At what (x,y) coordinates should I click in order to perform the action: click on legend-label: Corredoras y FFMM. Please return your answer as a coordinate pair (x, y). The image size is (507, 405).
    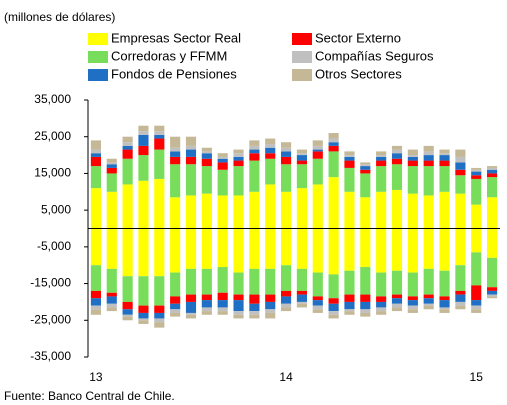
    Looking at the image, I should click on (169, 55).